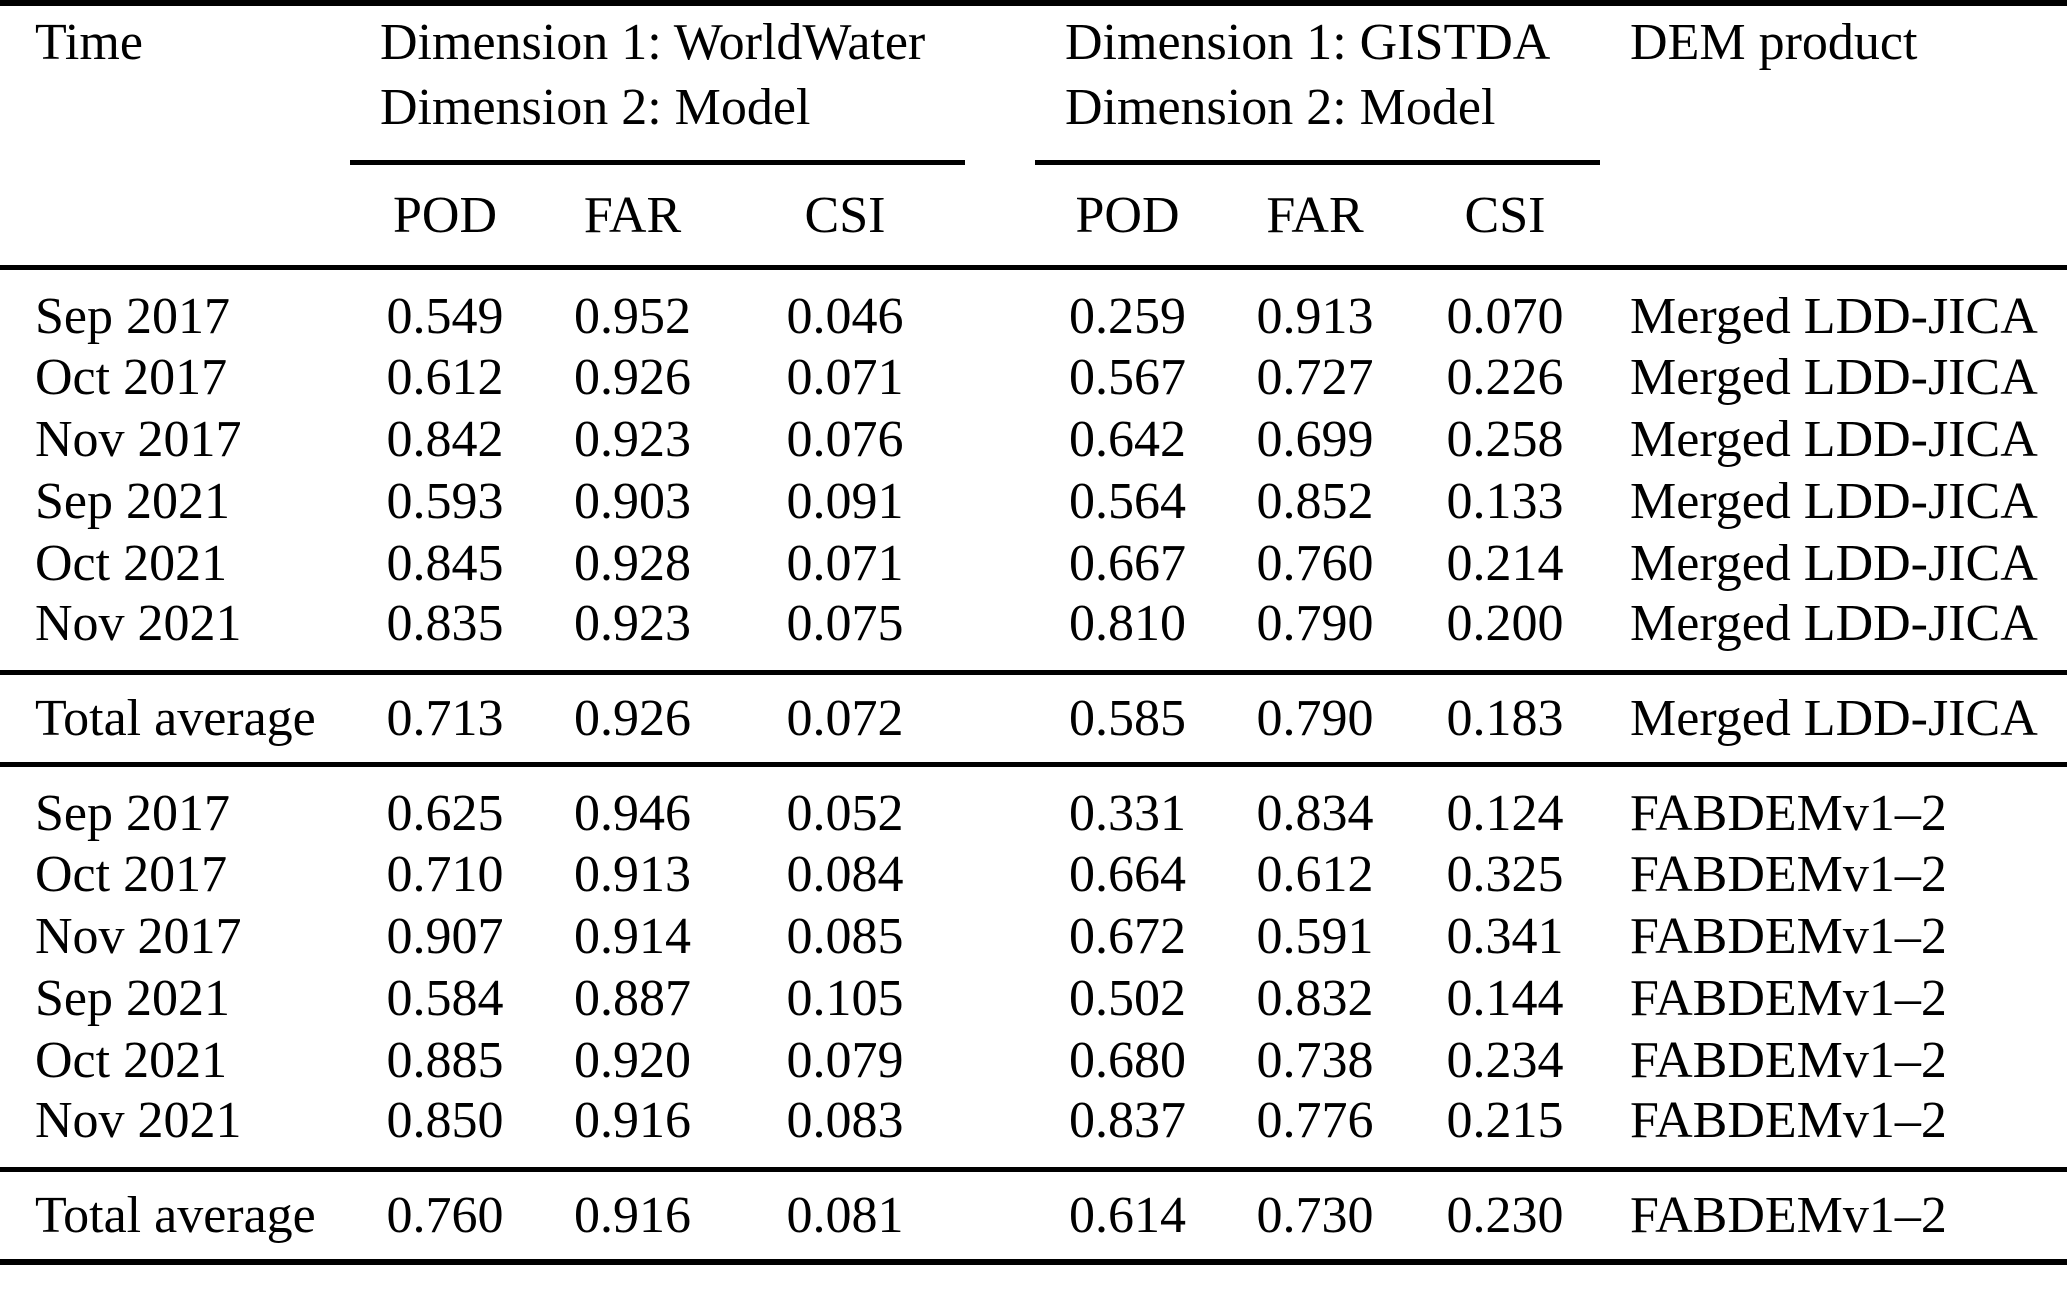 The image size is (2067, 1291). What do you see at coordinates (632, 623) in the screenshot?
I see `value-cell: 0.923` at bounding box center [632, 623].